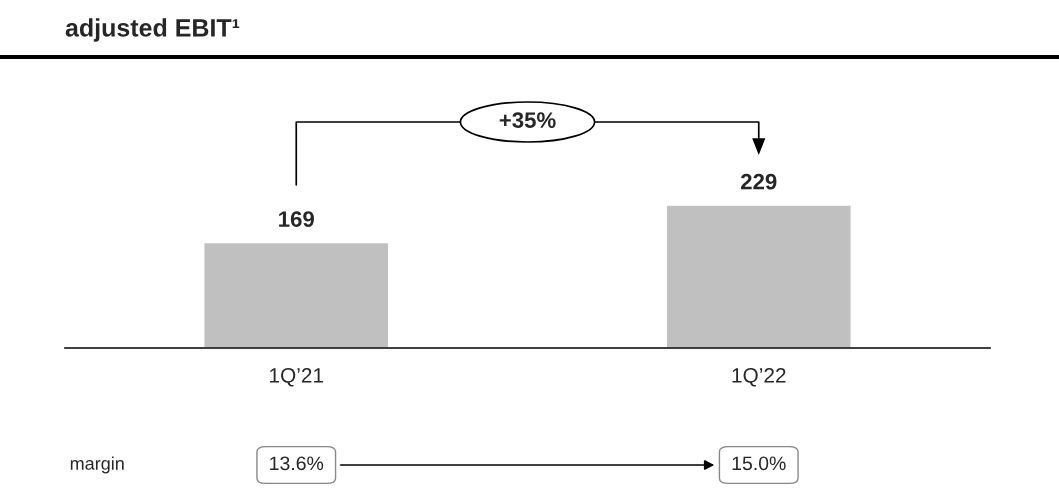  Describe the element at coordinates (759, 377) in the screenshot. I see `x-tick-label: 1Q’22` at that location.